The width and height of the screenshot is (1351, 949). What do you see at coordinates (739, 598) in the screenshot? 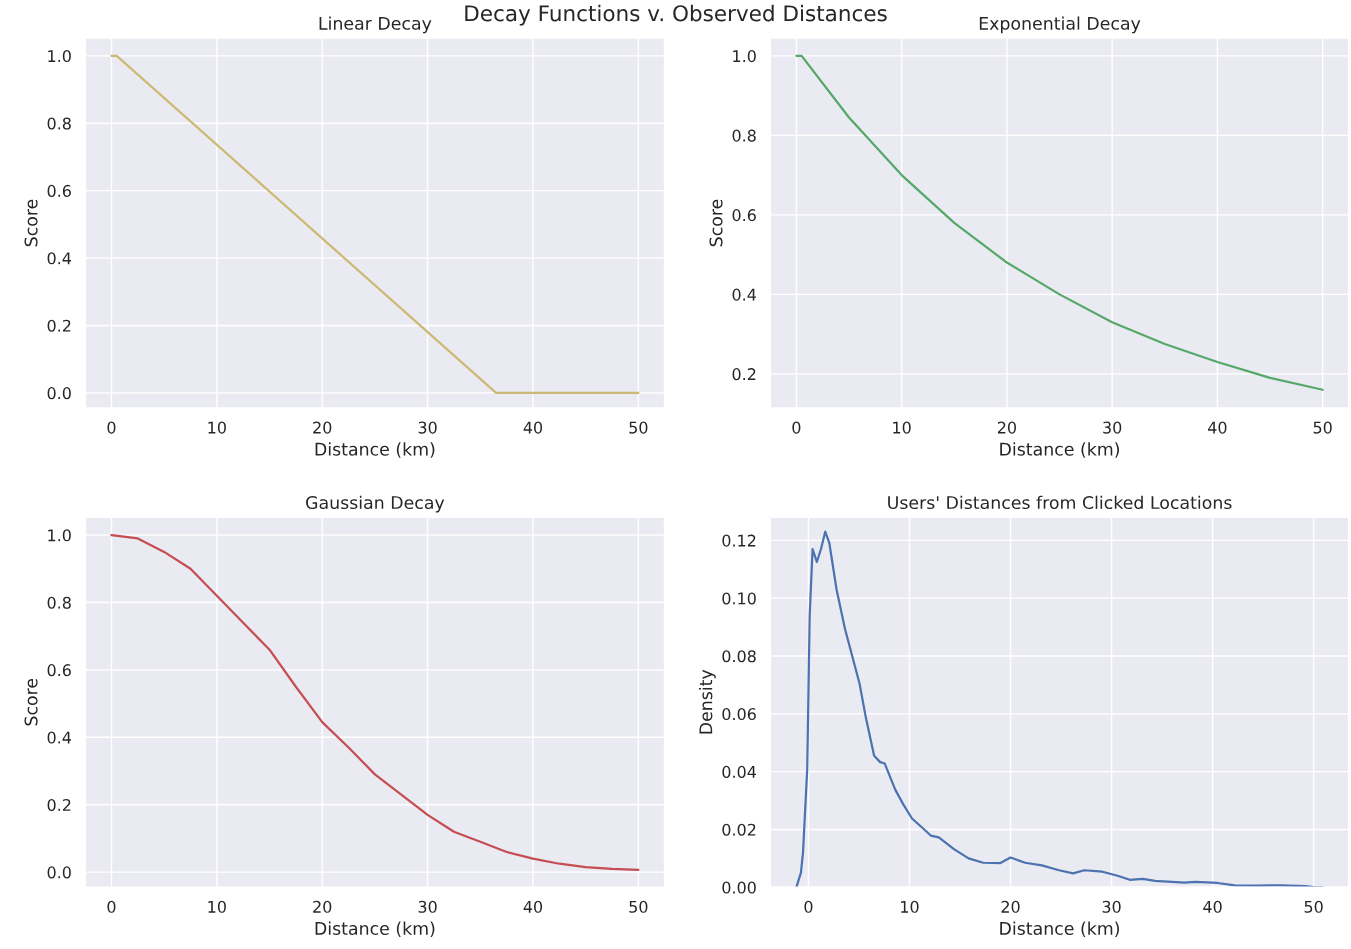
I see `y-tick-label: 0.10` at bounding box center [739, 598].